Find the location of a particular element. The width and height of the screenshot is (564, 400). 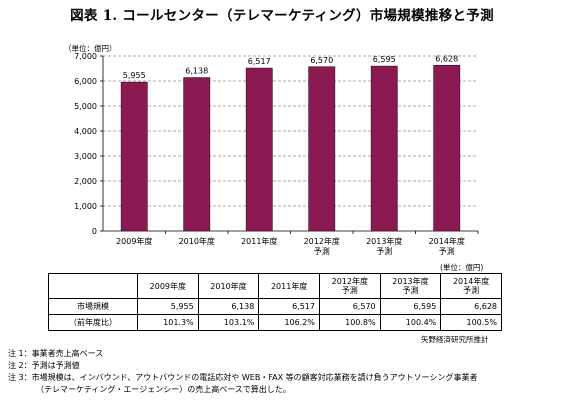

y-tick-label: 6,000 is located at coordinates (85, 81).